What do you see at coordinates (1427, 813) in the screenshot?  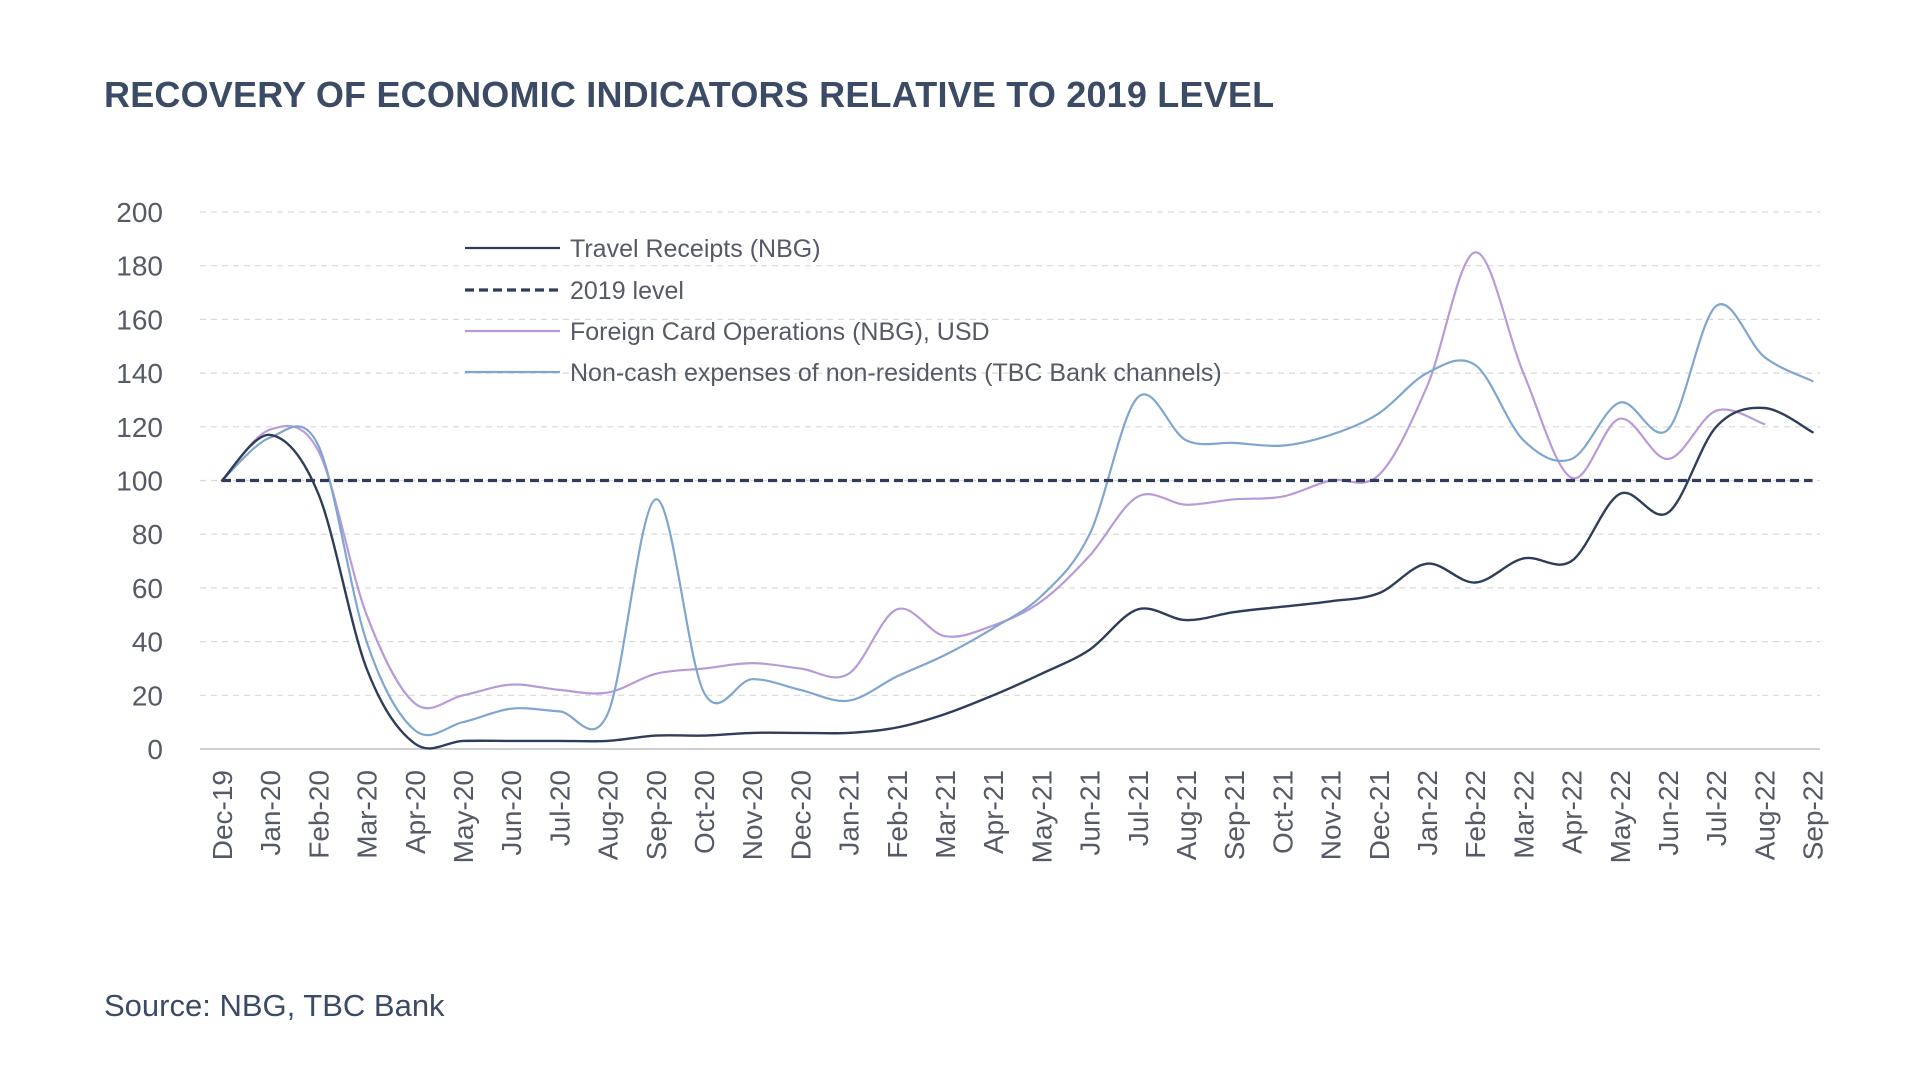 I see `x-tick-label: Jan-22` at bounding box center [1427, 813].